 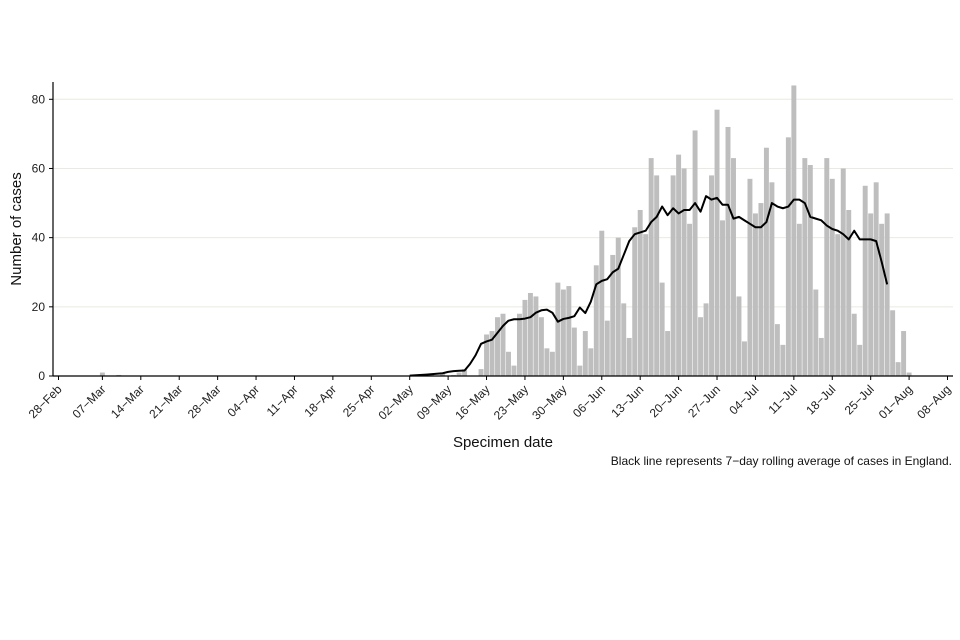 What do you see at coordinates (39, 307) in the screenshot?
I see `y-tick-label: 20` at bounding box center [39, 307].